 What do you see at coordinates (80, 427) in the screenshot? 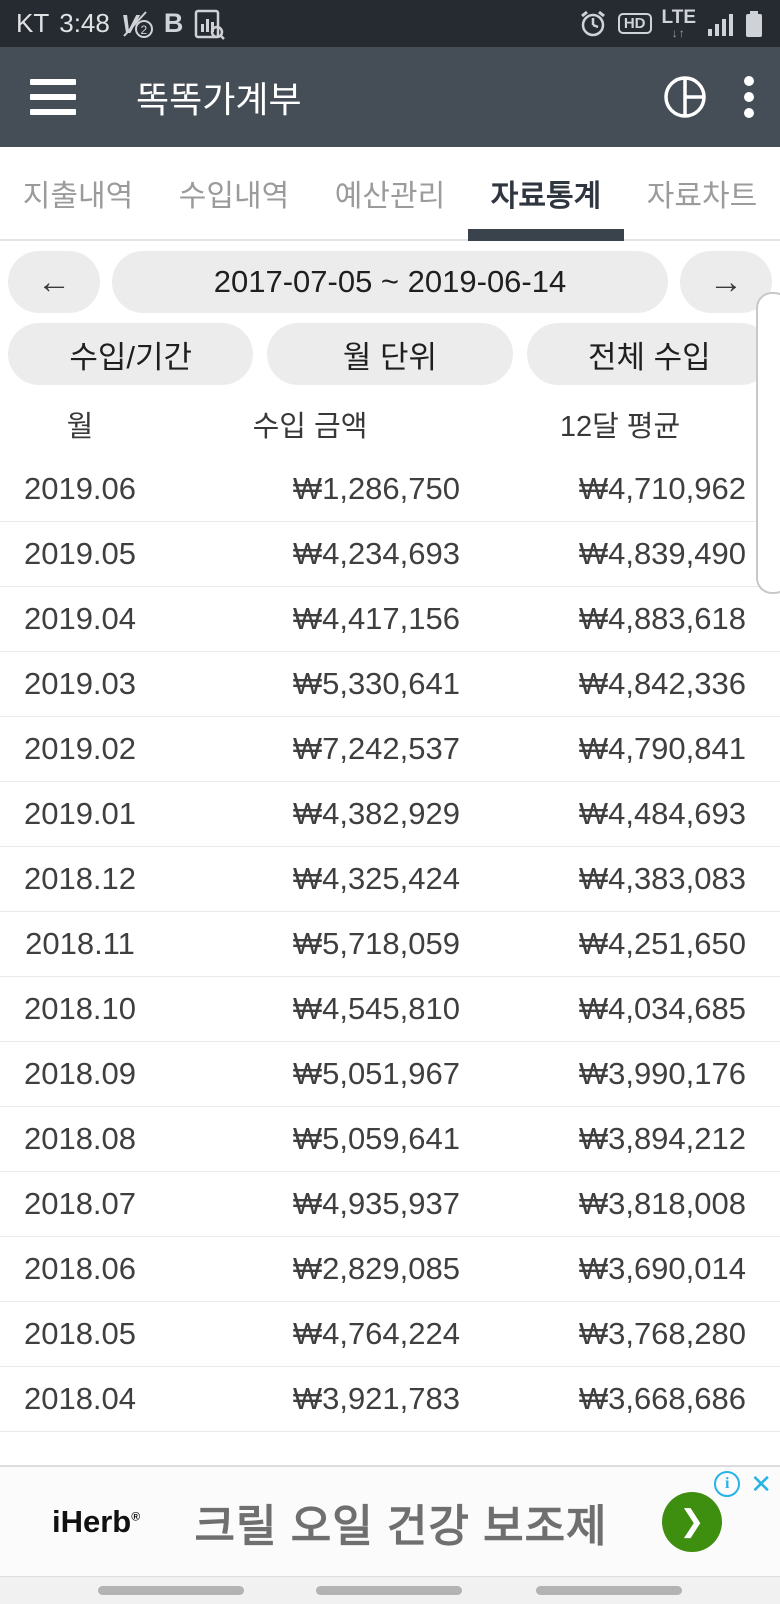
I see `column-header-month: 월` at bounding box center [80, 427].